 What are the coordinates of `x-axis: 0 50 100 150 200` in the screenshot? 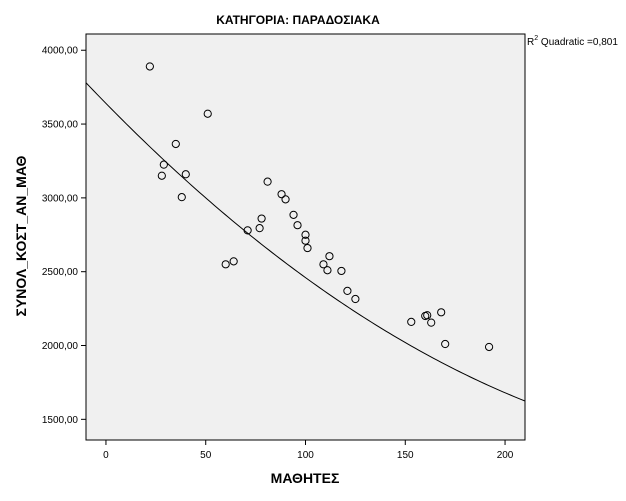 It's located at (308, 450).